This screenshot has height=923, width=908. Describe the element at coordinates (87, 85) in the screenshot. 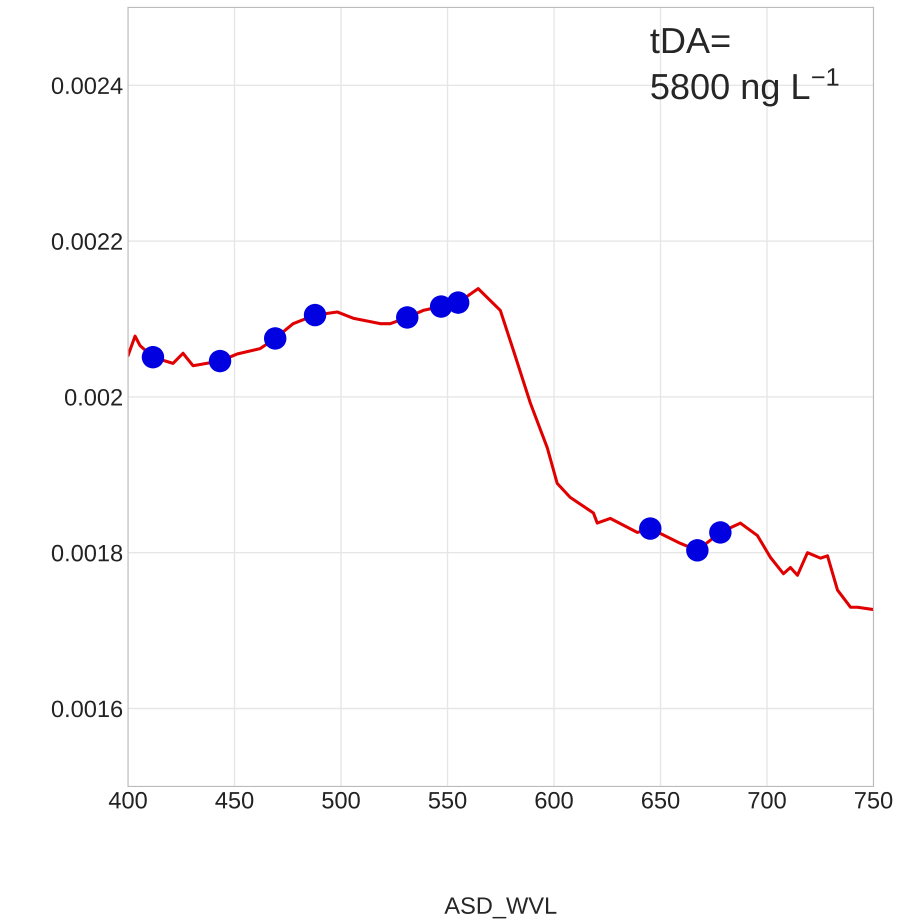

I see `y-tick-label: 0.0024` at that location.